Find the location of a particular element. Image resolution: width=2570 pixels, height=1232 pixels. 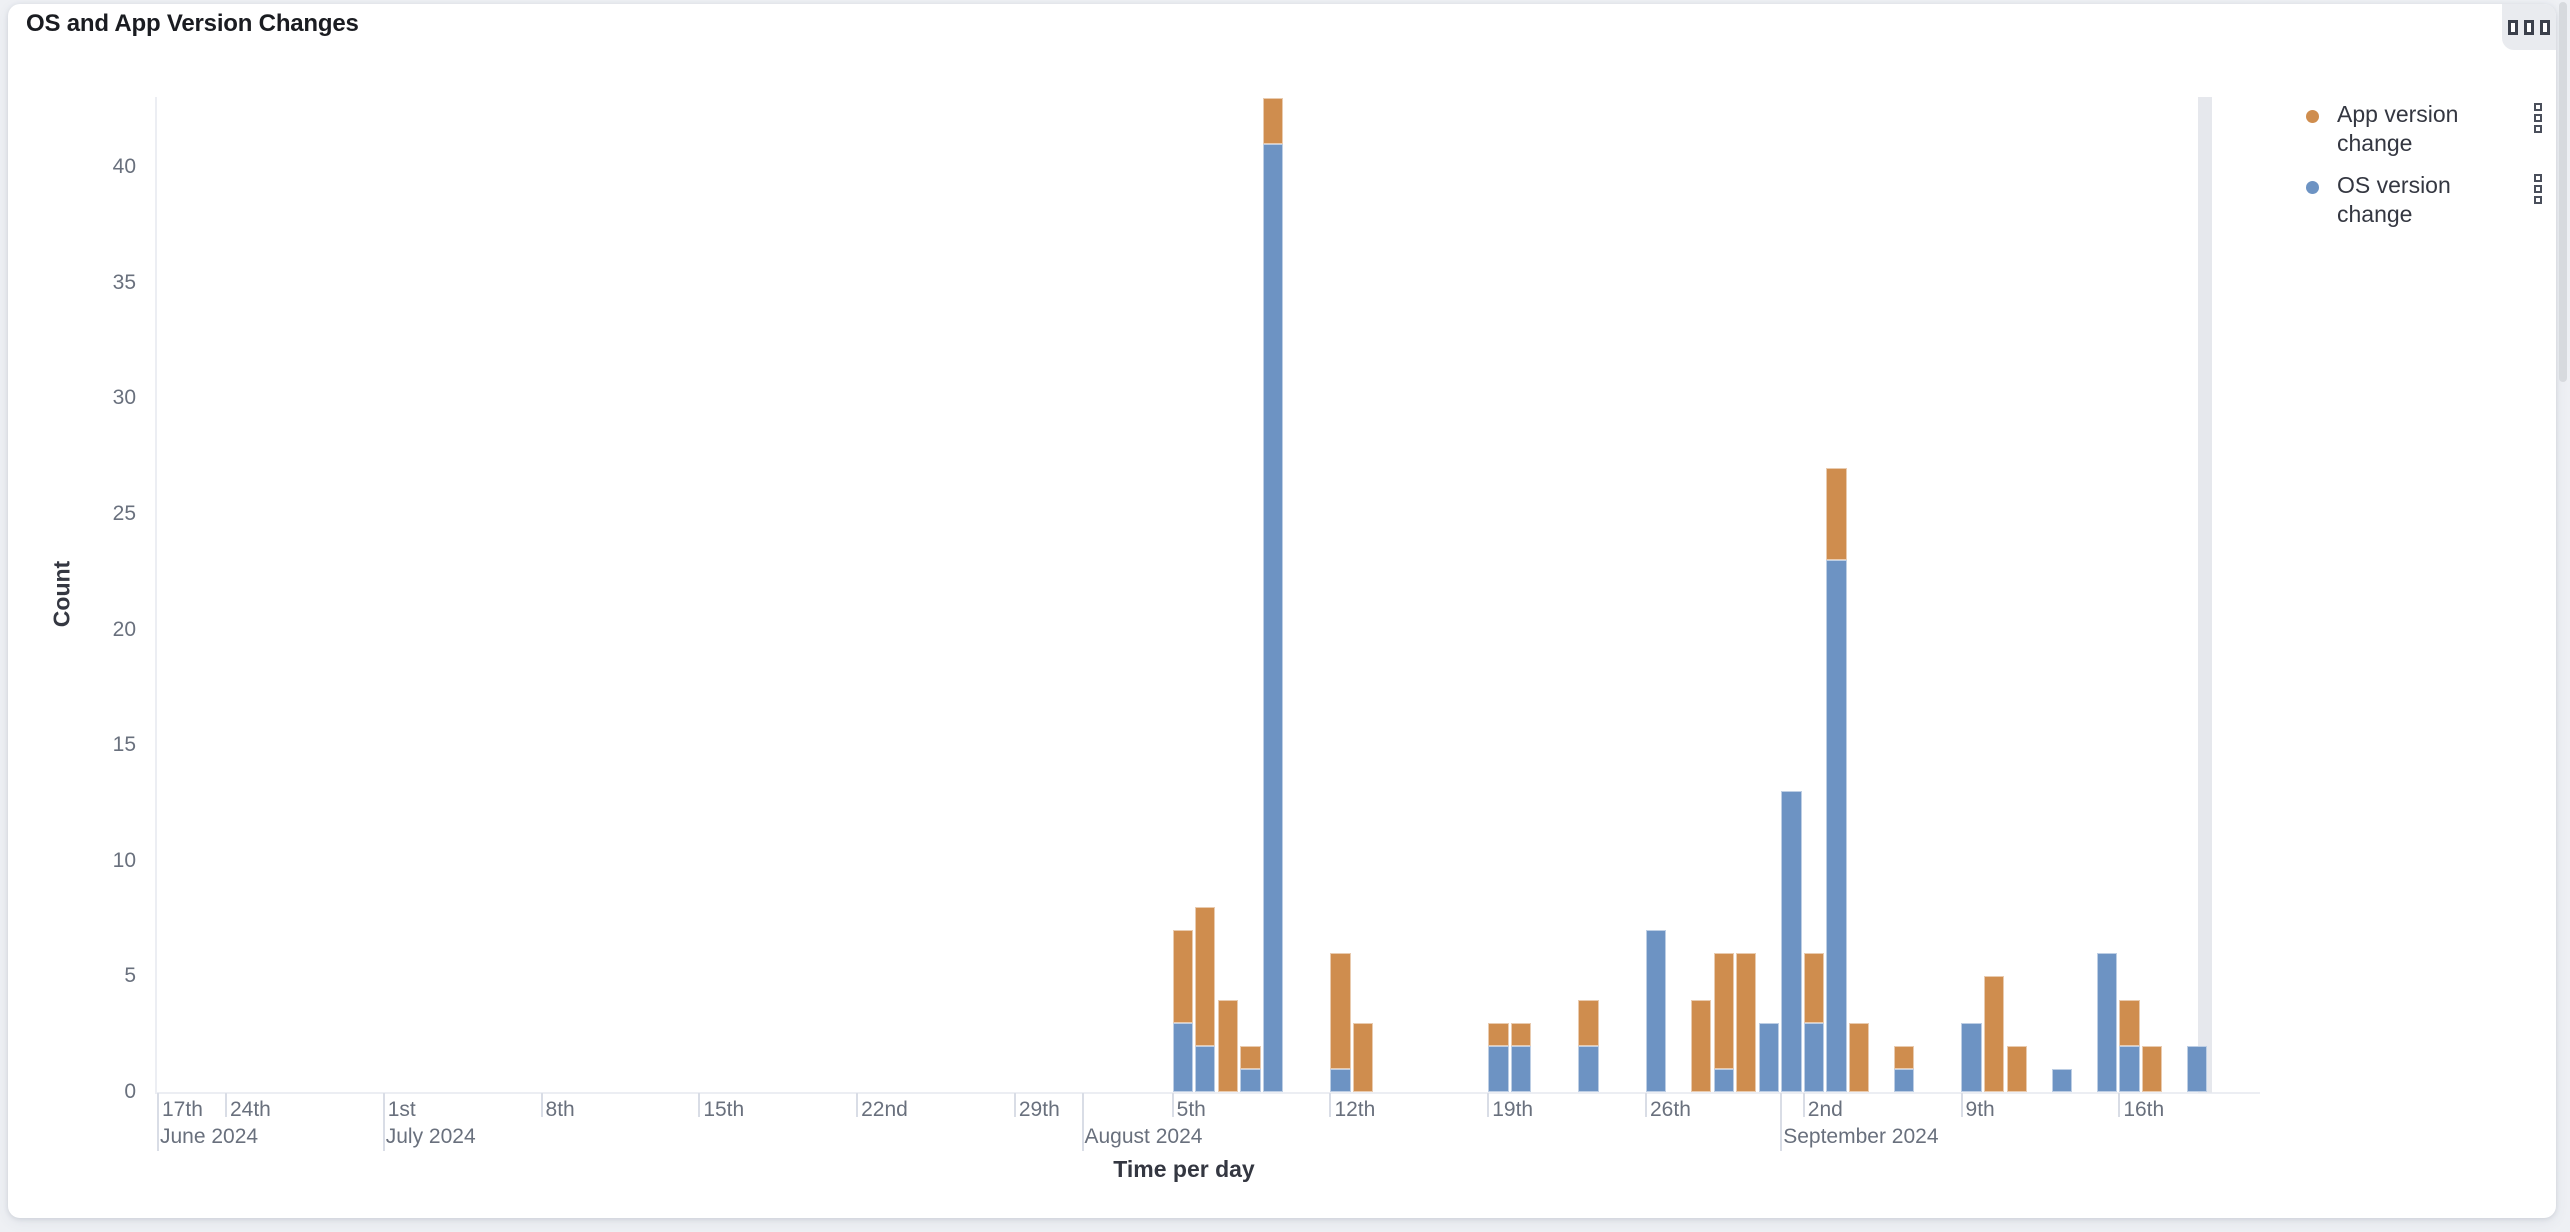

y-axis-tick-label: 20 is located at coordinates (124, 629).